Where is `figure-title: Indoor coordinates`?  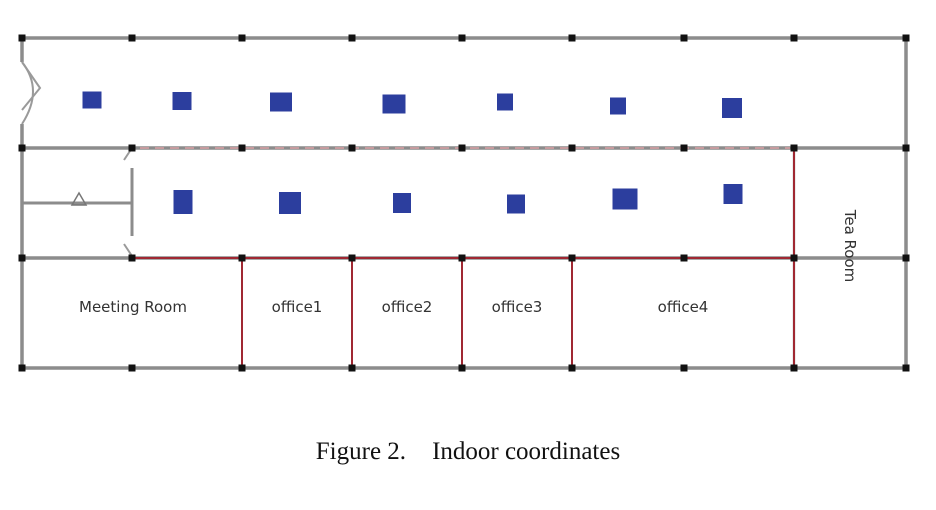
figure-title: Indoor coordinates is located at coordinates (526, 451).